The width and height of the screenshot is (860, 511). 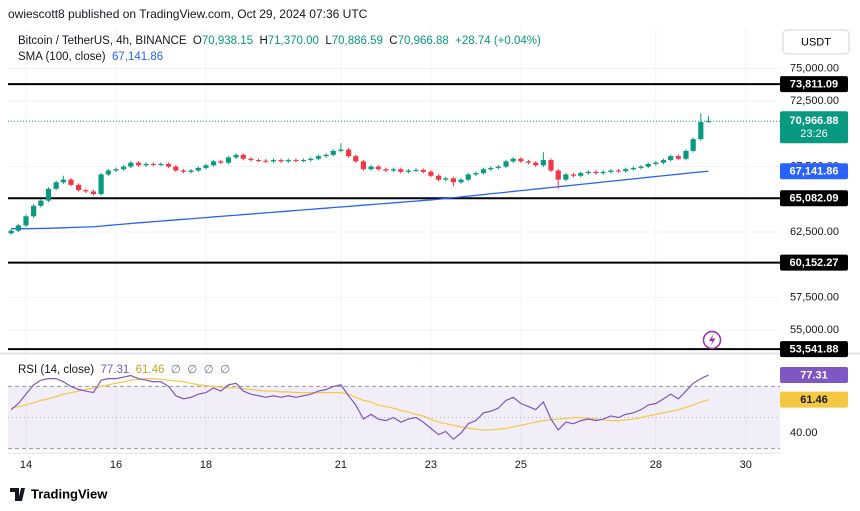 I want to click on y-tick-label: 62,500.00, so click(x=814, y=232).